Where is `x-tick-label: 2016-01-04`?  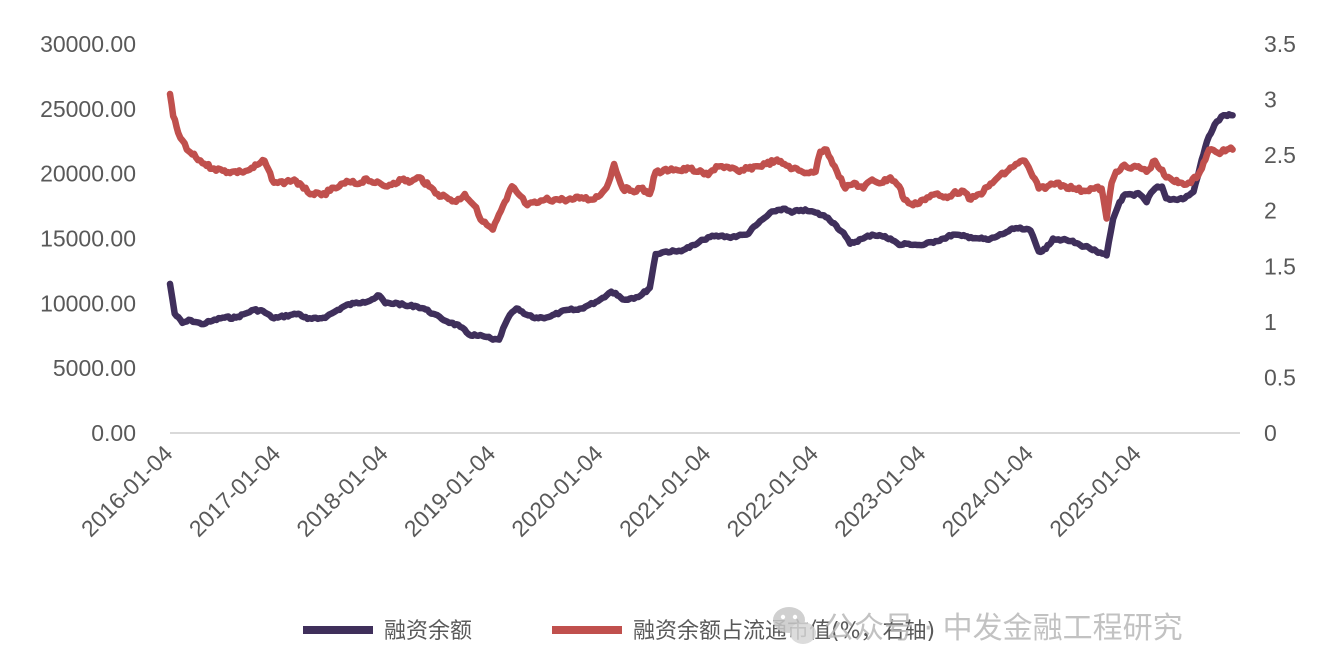
x-tick-label: 2016-01-04 is located at coordinates (127, 491).